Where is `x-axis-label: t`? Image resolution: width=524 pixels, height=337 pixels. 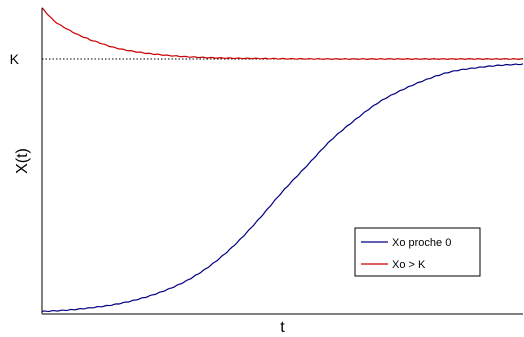 x-axis-label: t is located at coordinates (282, 327).